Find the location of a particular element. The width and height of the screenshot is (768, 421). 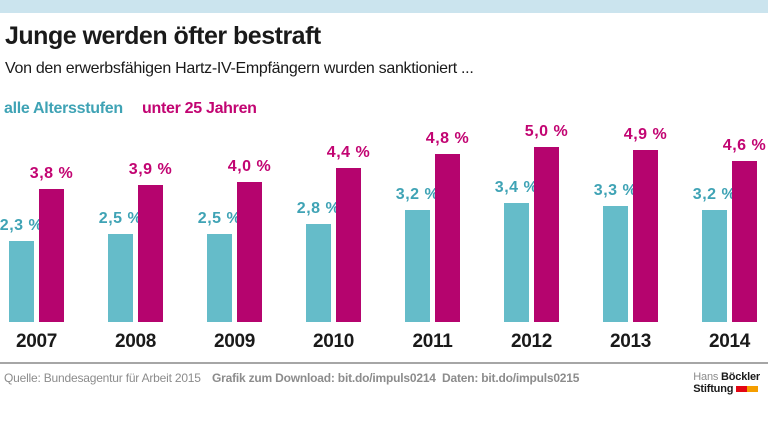

bar-value-label: 4,4 % is located at coordinates (348, 152).